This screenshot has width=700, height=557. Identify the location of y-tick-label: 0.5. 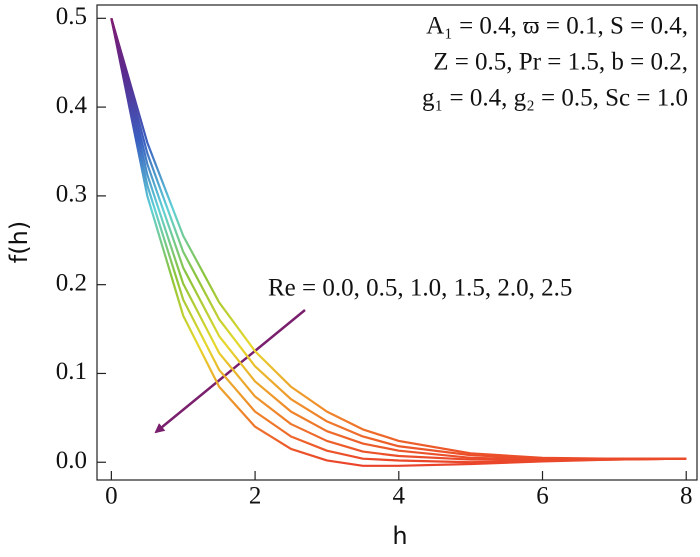
(71, 16).